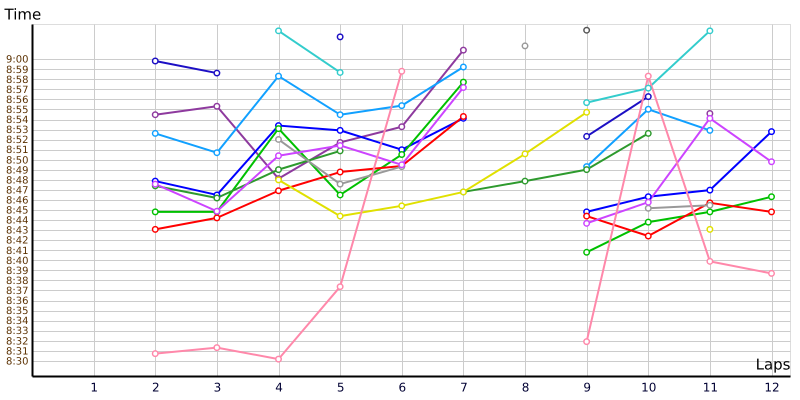 The image size is (800, 400). Describe the element at coordinates (17, 130) in the screenshot. I see `y-tick-label: 8:53` at that location.